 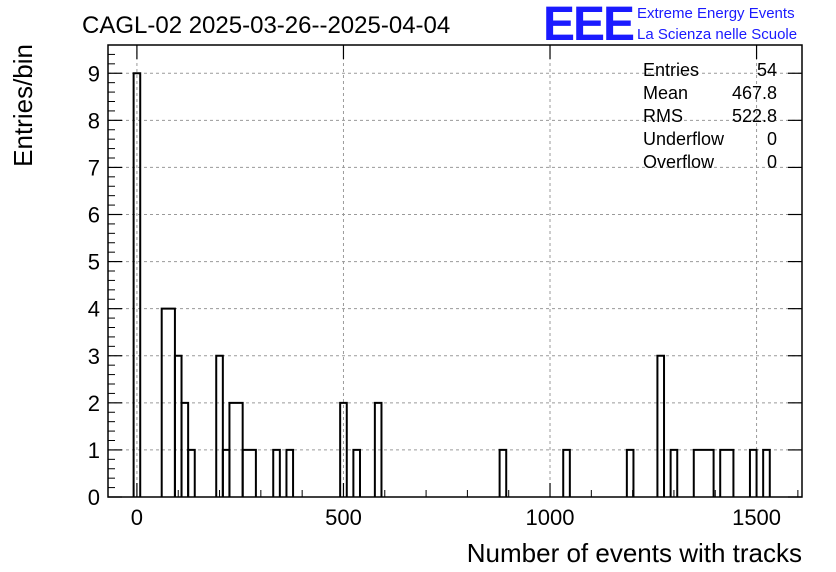 What do you see at coordinates (94, 73) in the screenshot?
I see `y-tick-label: 9` at bounding box center [94, 73].